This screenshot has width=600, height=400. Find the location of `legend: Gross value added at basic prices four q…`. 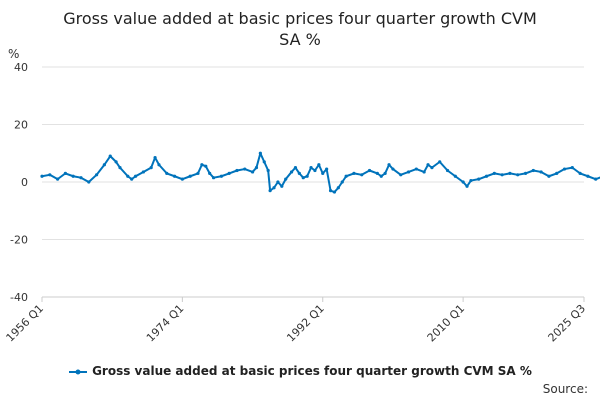

legend: Gross value added at basic prices four q… is located at coordinates (300, 371).